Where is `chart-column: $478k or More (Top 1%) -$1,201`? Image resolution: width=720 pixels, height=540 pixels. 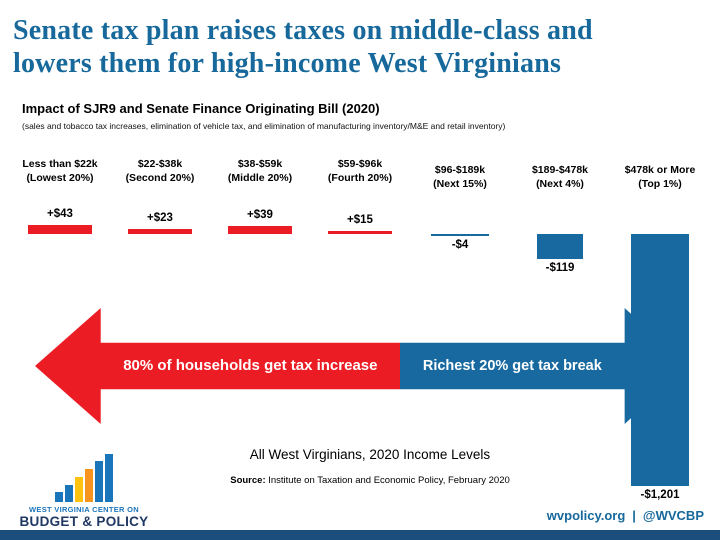 chart-column: $478k or More (Top 1%) -$1,201 is located at coordinates (660, 329).